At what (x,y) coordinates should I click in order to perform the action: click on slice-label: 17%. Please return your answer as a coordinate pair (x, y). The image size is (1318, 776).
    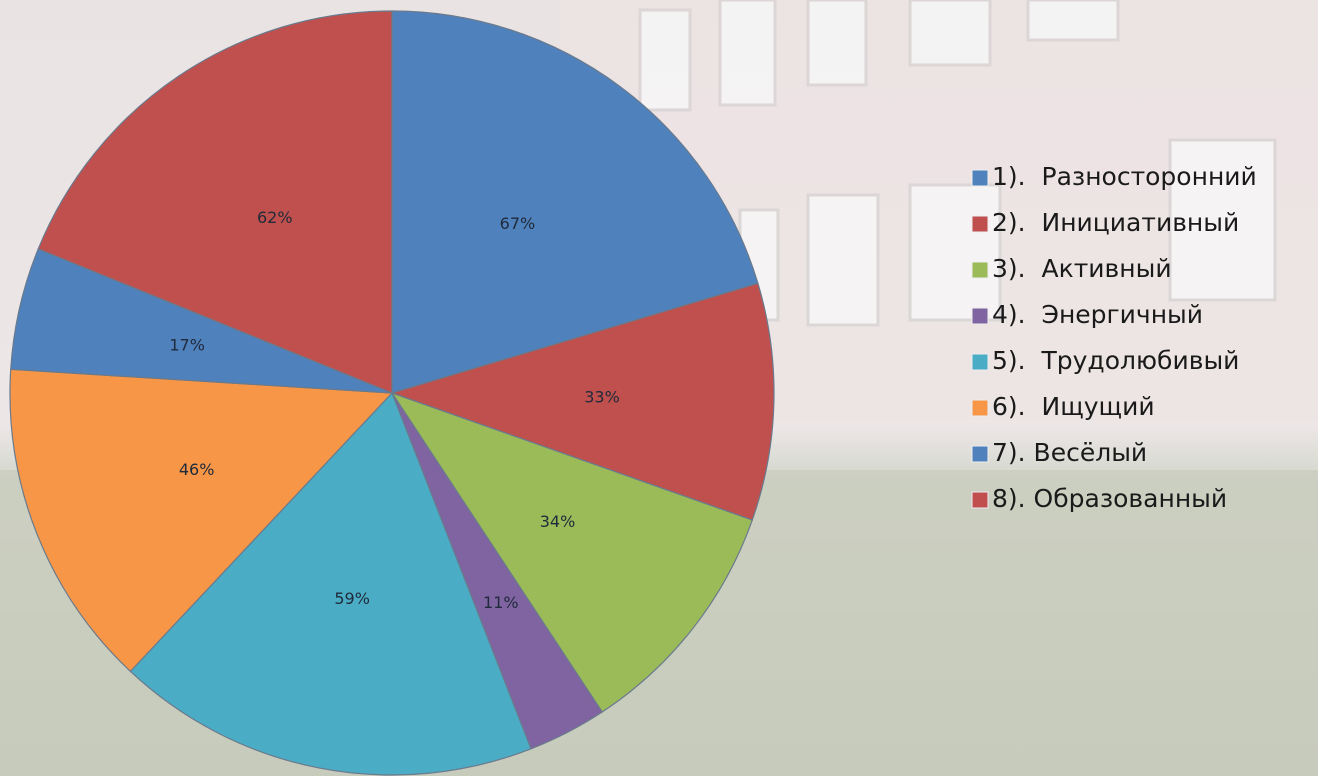
    Looking at the image, I should click on (187, 345).